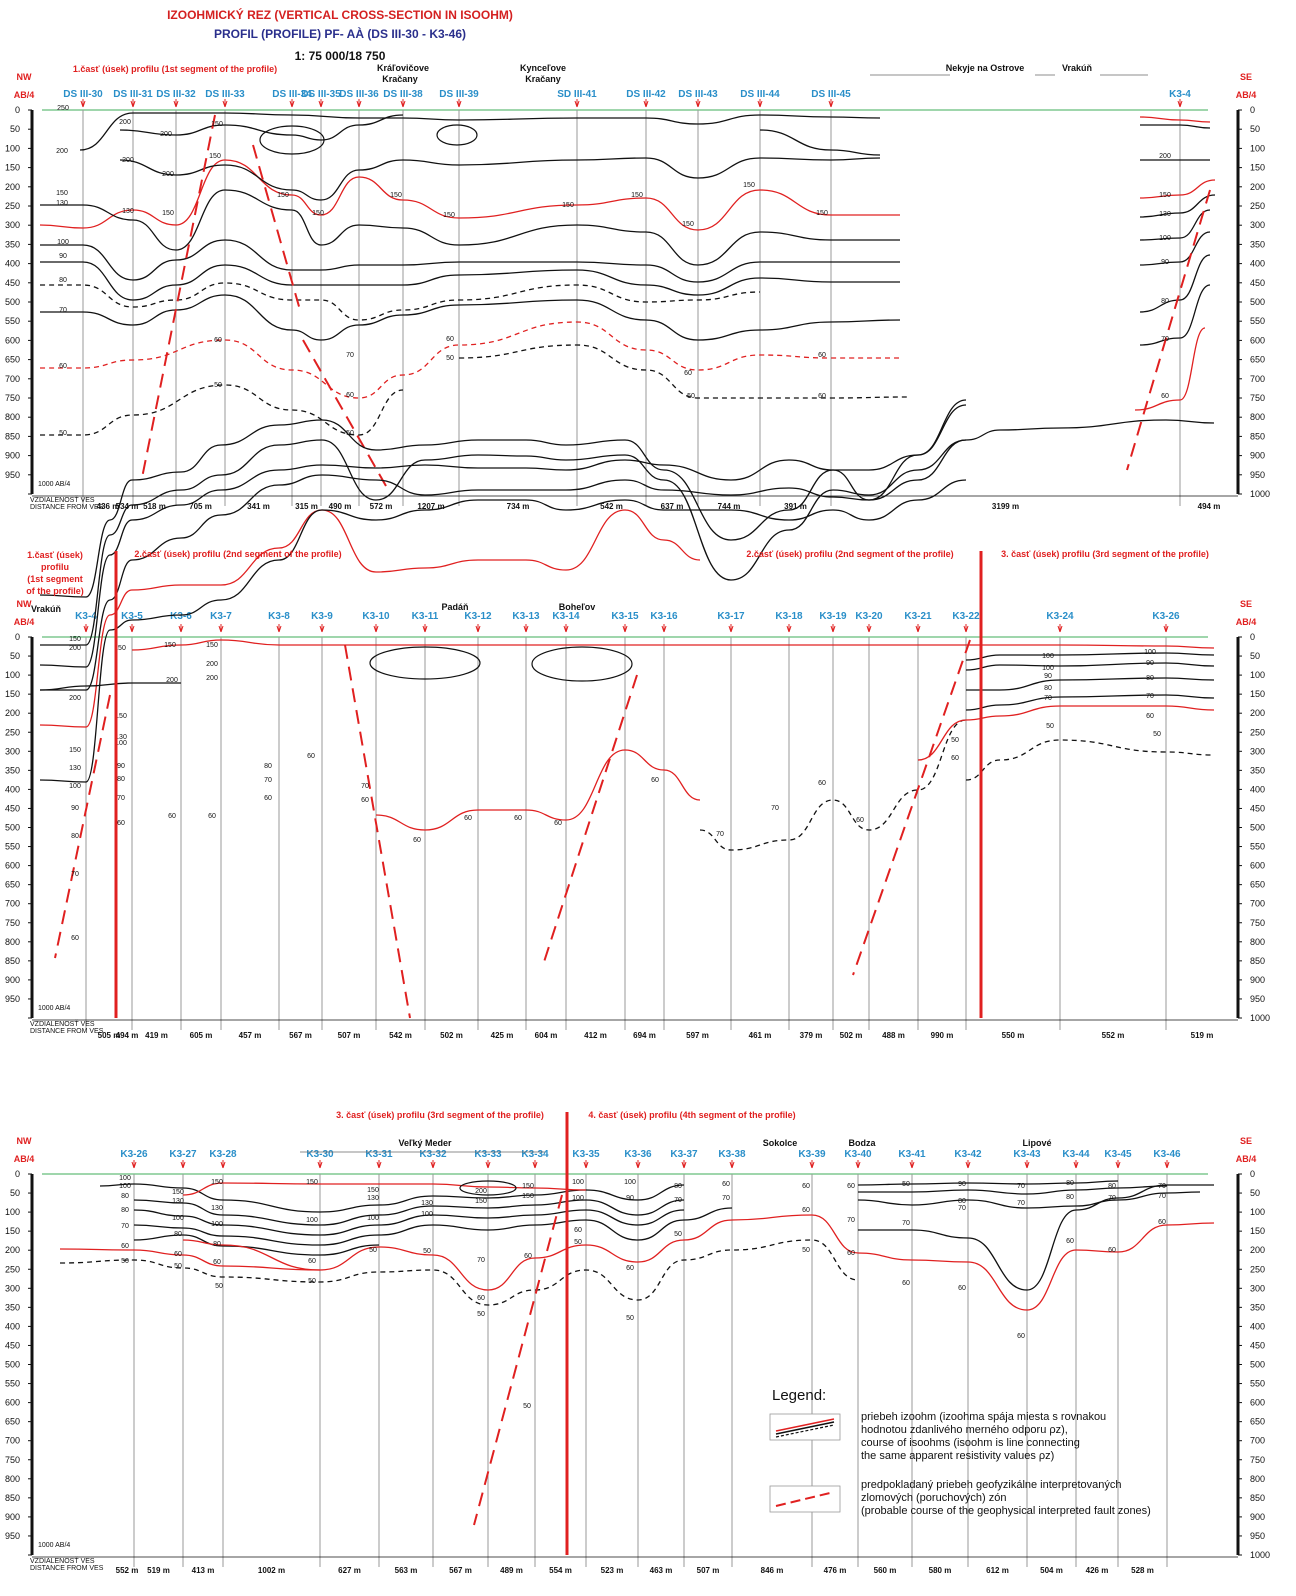 The width and height of the screenshot is (1296, 1596). Describe the element at coordinates (560, 1570) in the screenshot. I see `distance-value: 554 m` at that location.